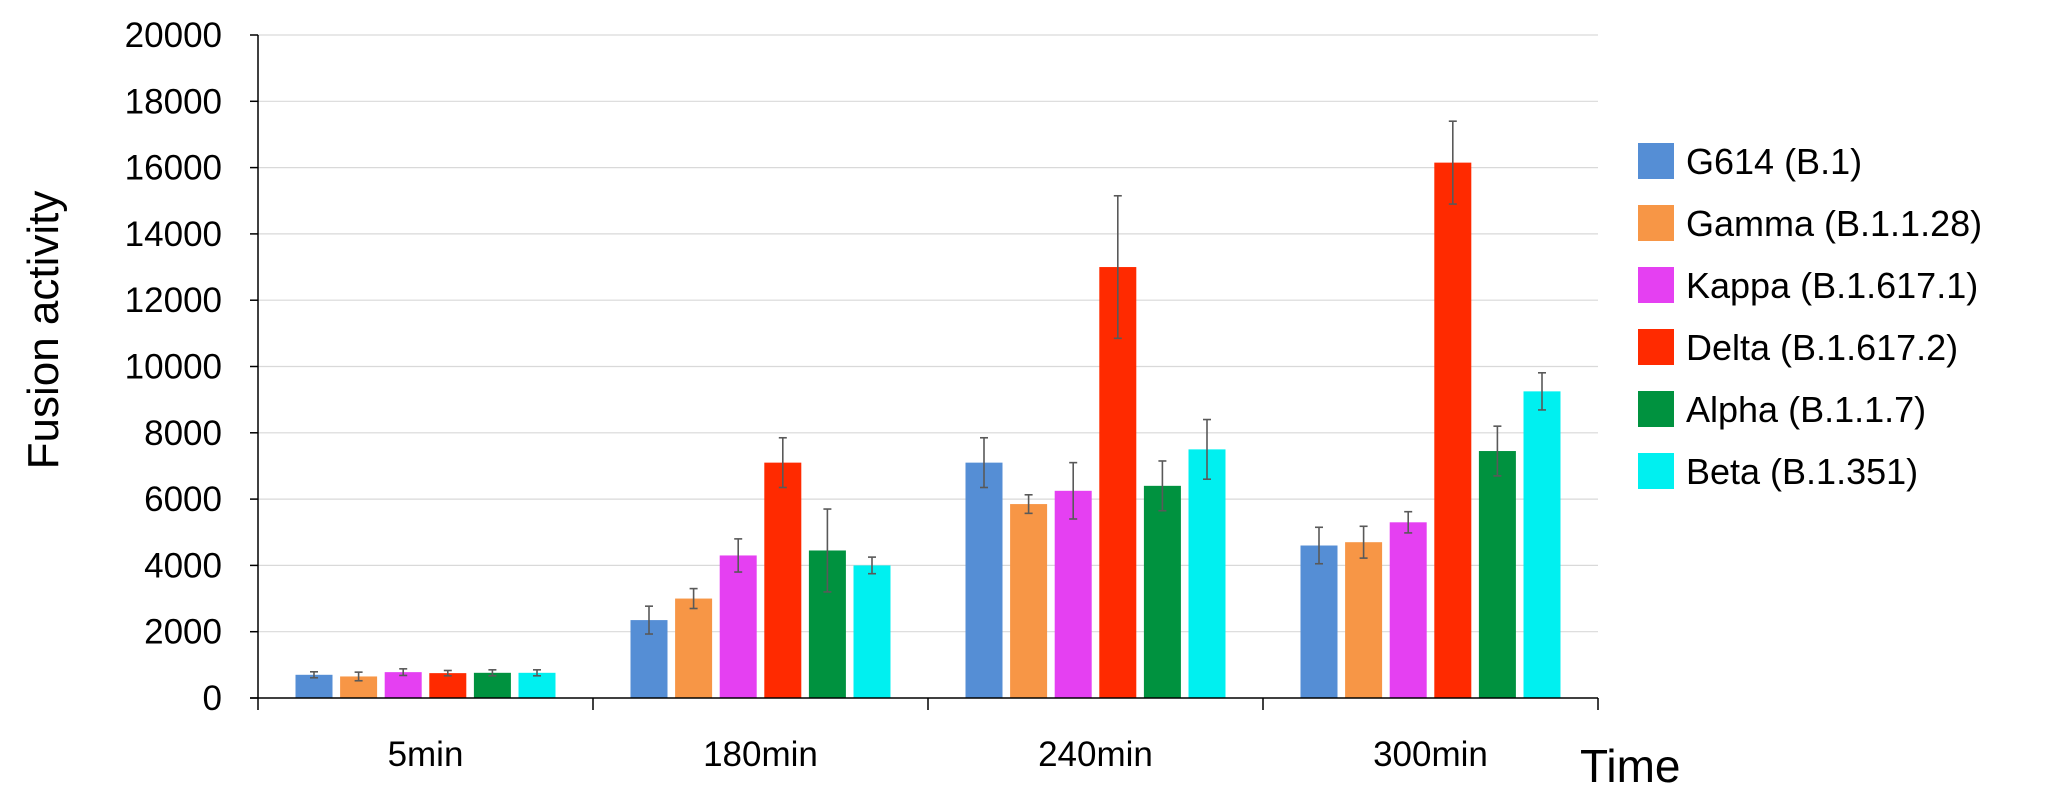 The height and width of the screenshot is (795, 2048). I want to click on y-tick-label: 2000, so click(183, 632).